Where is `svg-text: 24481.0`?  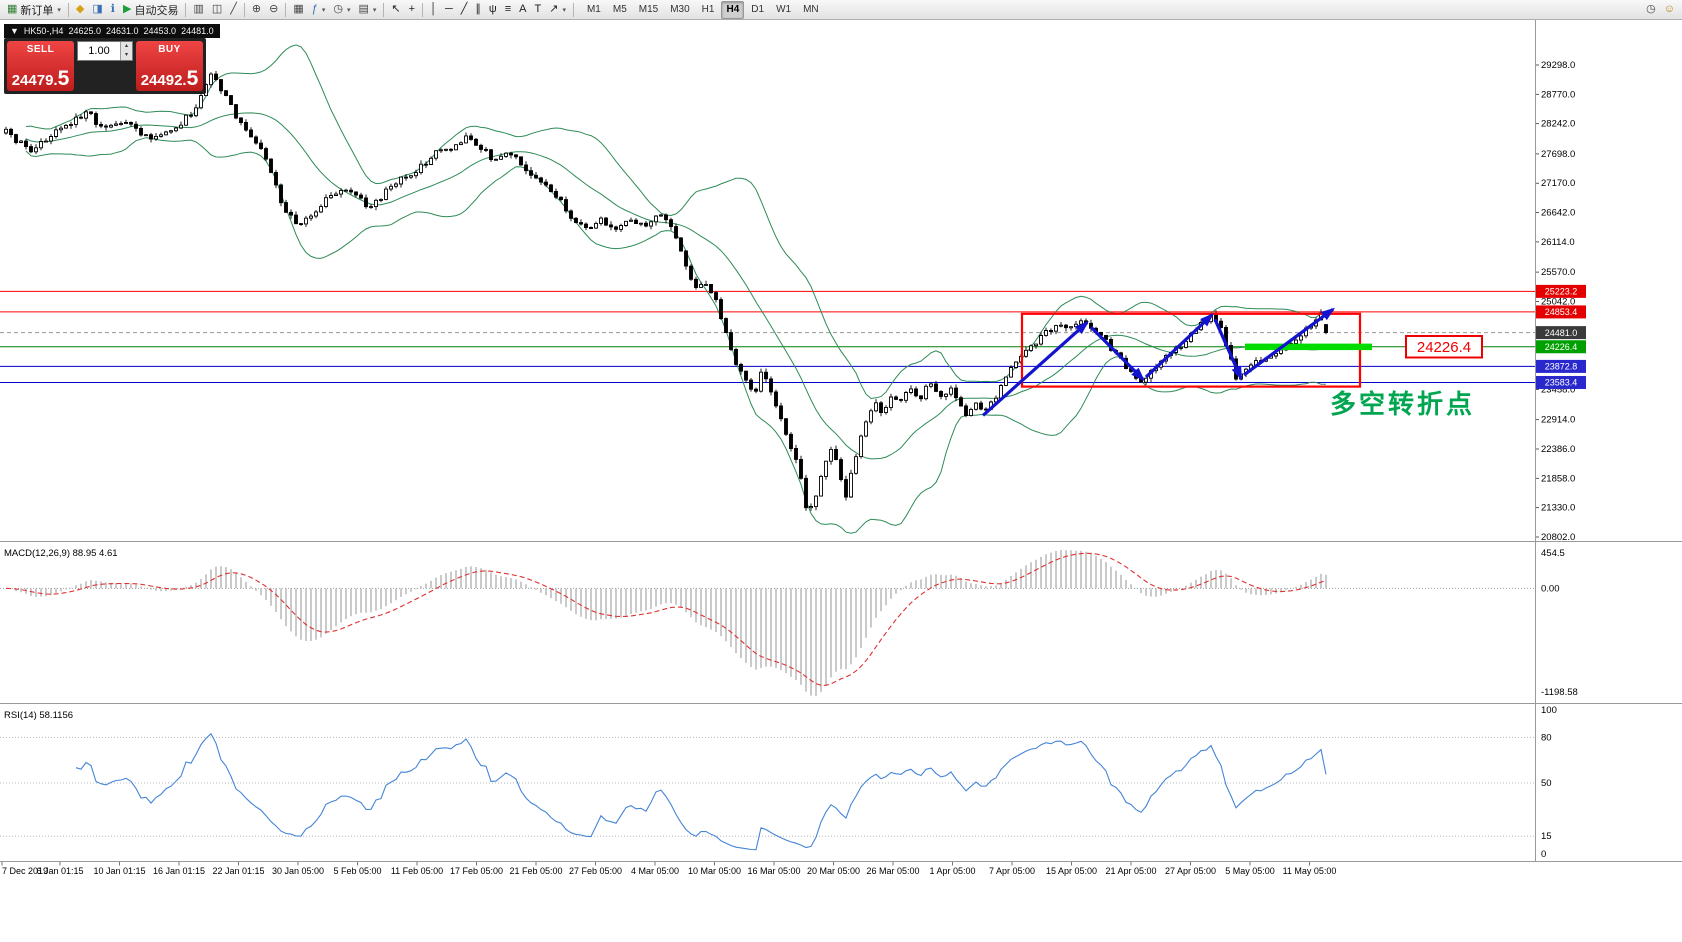 svg-text: 24481.0 is located at coordinates (1561, 333).